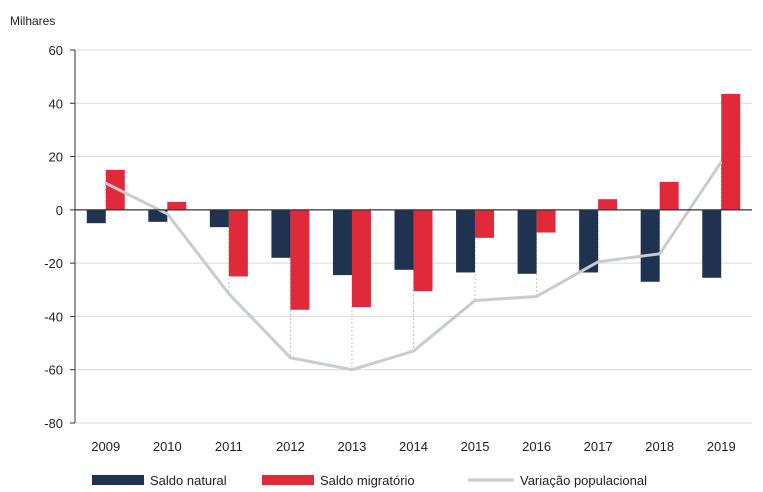 This screenshot has width=763, height=492. What do you see at coordinates (105, 446) in the screenshot?
I see `x-tick-label: 2009` at bounding box center [105, 446].